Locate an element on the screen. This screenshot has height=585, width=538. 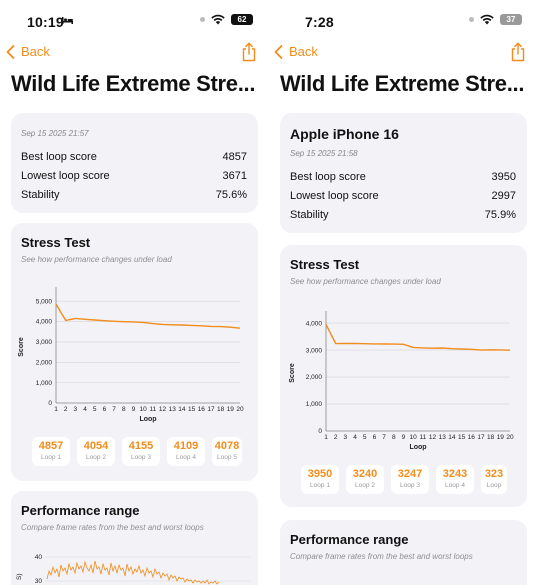
fps-axis-fragment: S) is located at coordinates (19, 577).